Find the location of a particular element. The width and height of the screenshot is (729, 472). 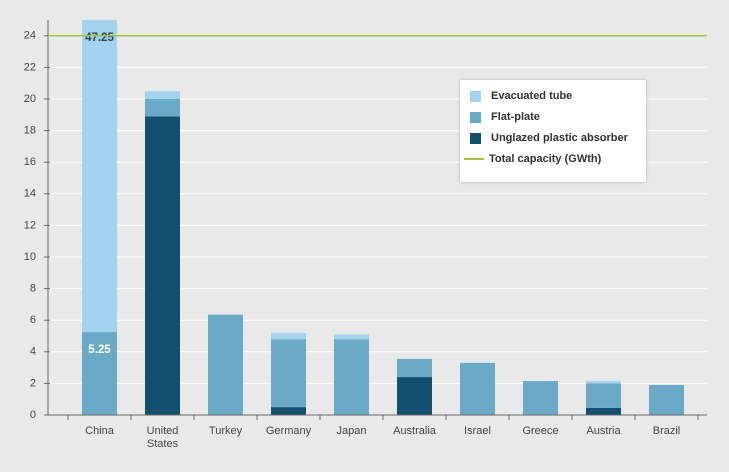

y-tick-label: 8 is located at coordinates (33, 289).